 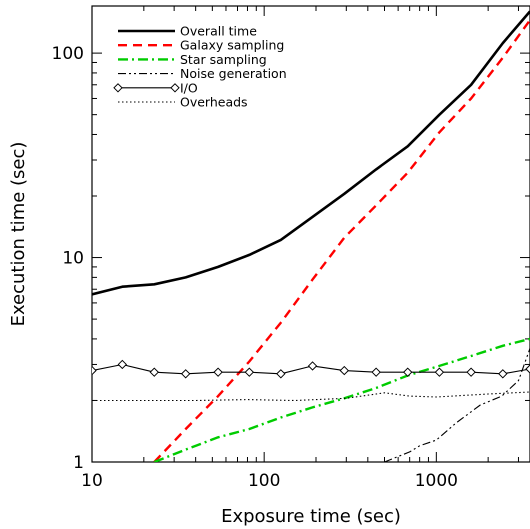 I want to click on y-axis-label: Execution time (sec), so click(x=18, y=234).